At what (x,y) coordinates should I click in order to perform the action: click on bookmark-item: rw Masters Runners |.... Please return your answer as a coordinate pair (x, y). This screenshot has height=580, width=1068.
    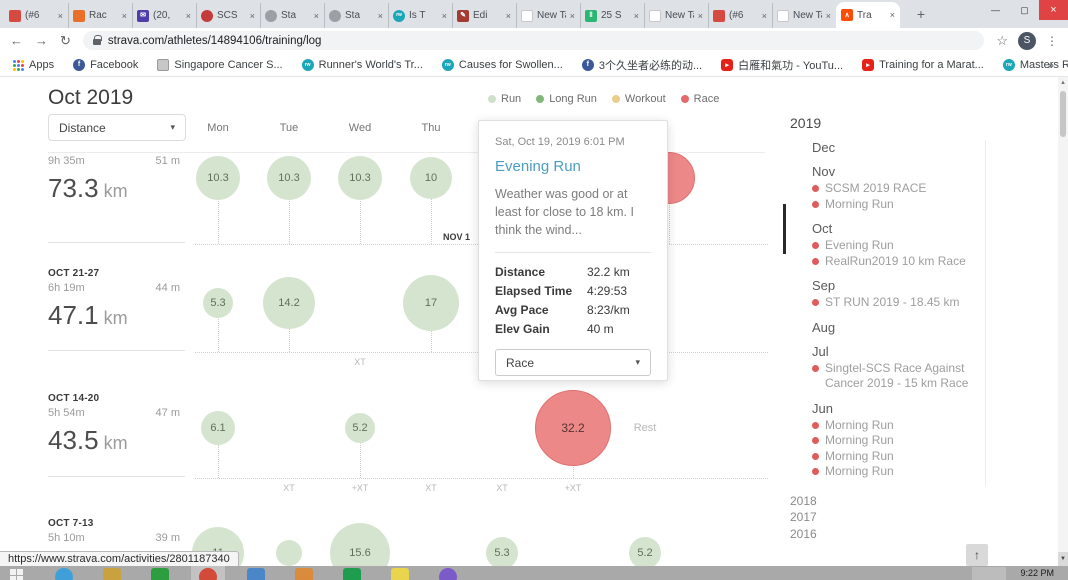
    Looking at the image, I should click on (1035, 64).